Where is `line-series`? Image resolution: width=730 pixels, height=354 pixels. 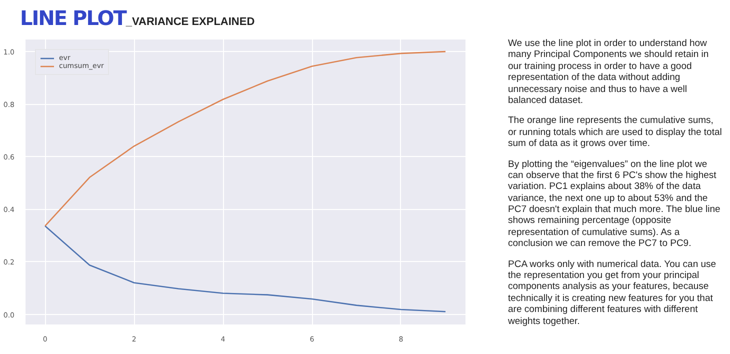 line-series is located at coordinates (245, 268).